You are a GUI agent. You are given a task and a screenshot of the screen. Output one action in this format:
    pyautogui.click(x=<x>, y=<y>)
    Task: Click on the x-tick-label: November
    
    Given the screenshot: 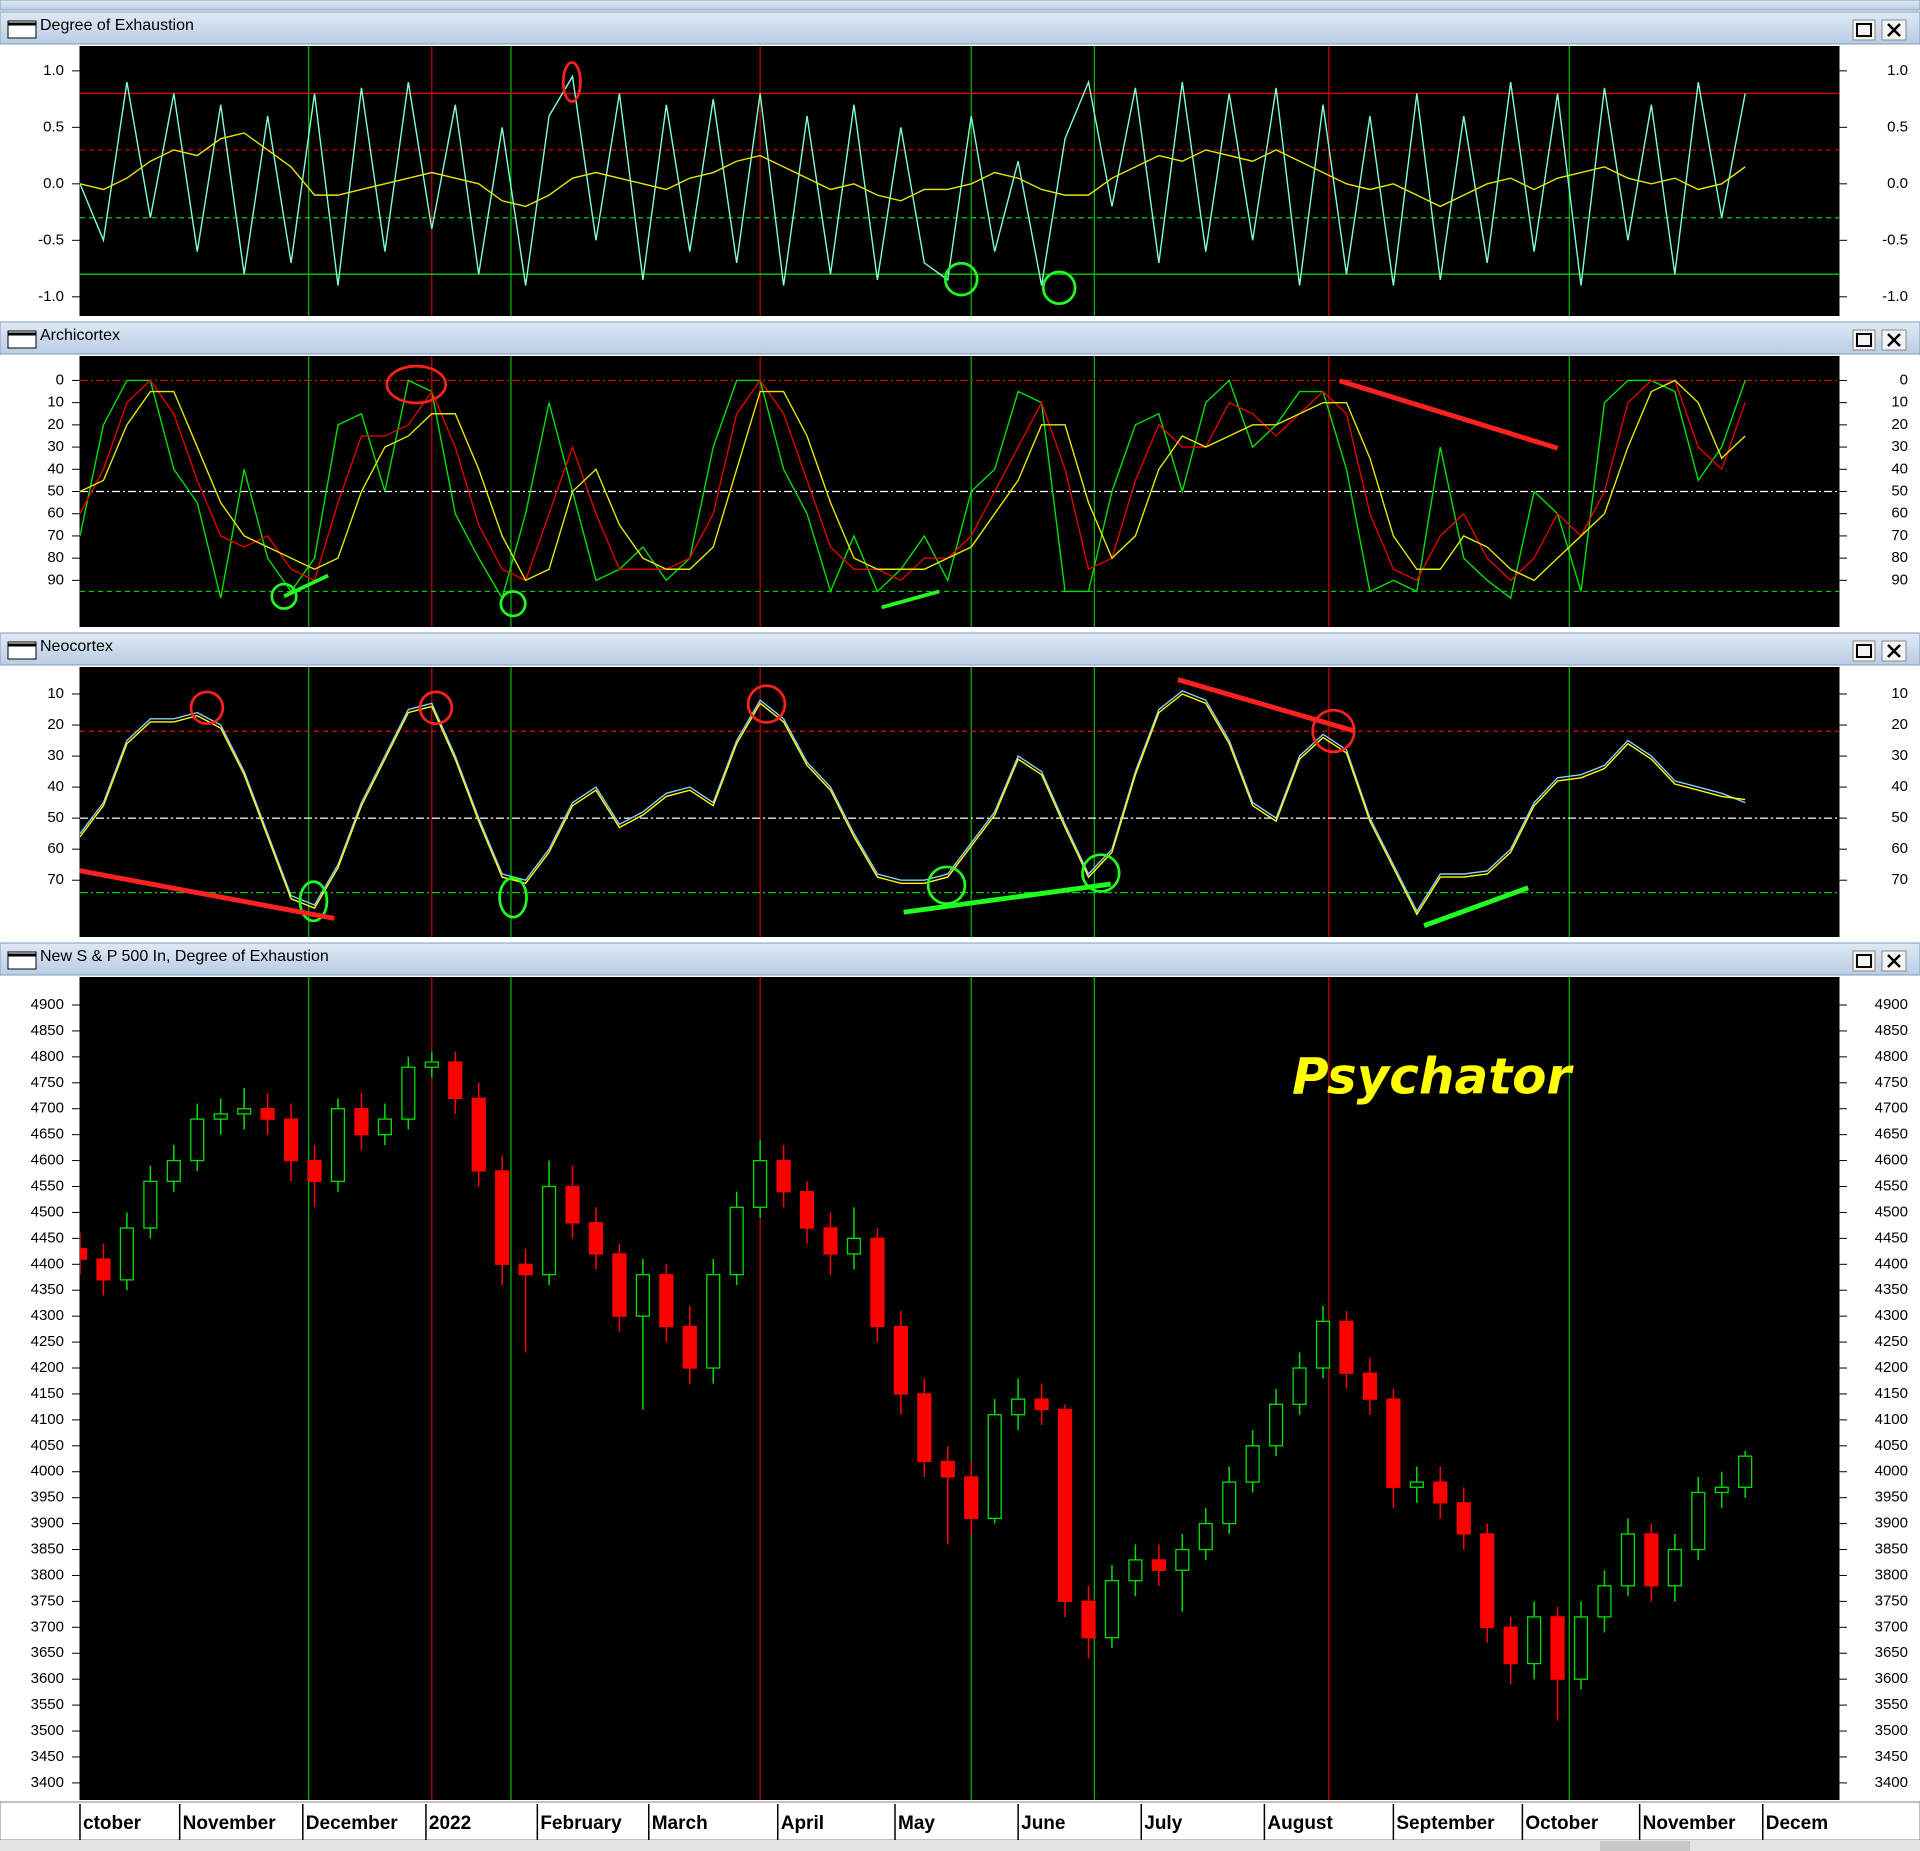 What is the action you would take?
    pyautogui.click(x=230, y=1823)
    